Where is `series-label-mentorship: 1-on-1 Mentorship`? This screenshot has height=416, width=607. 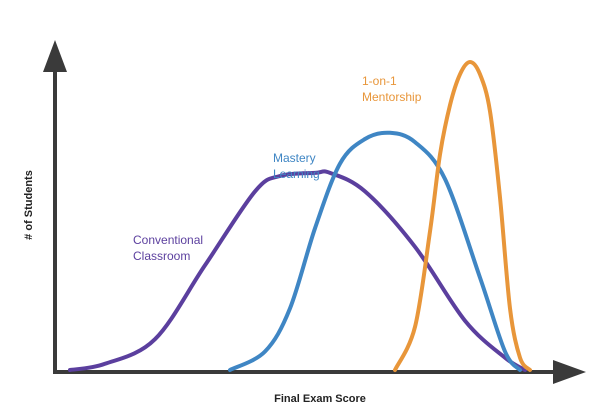 series-label-mentorship: 1-on-1 Mentorship is located at coordinates (392, 89).